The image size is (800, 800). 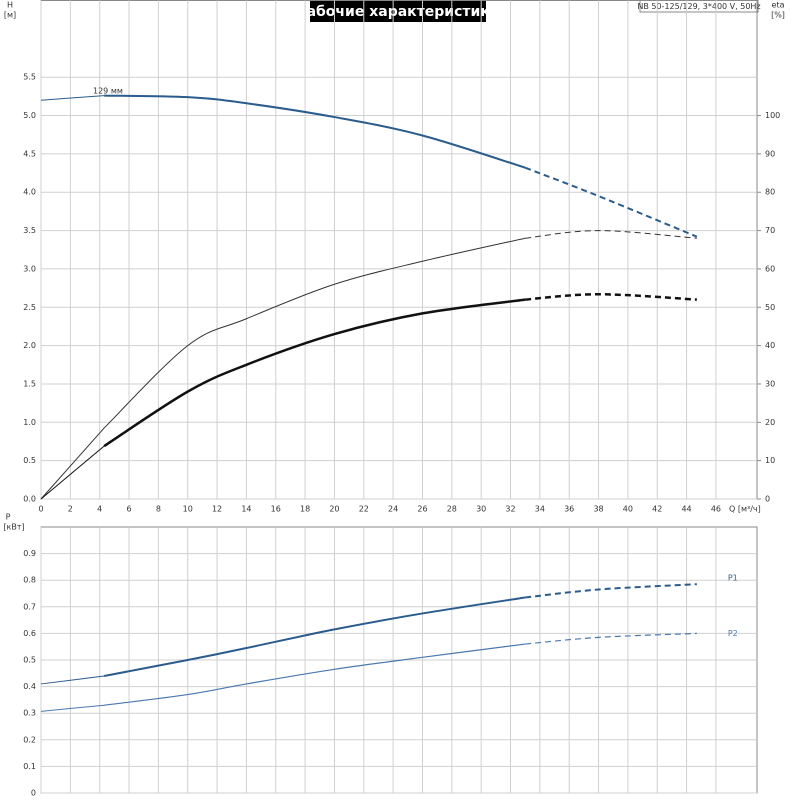 What do you see at coordinates (29, 153) in the screenshot?
I see `y-tick-label: 4.5` at bounding box center [29, 153].